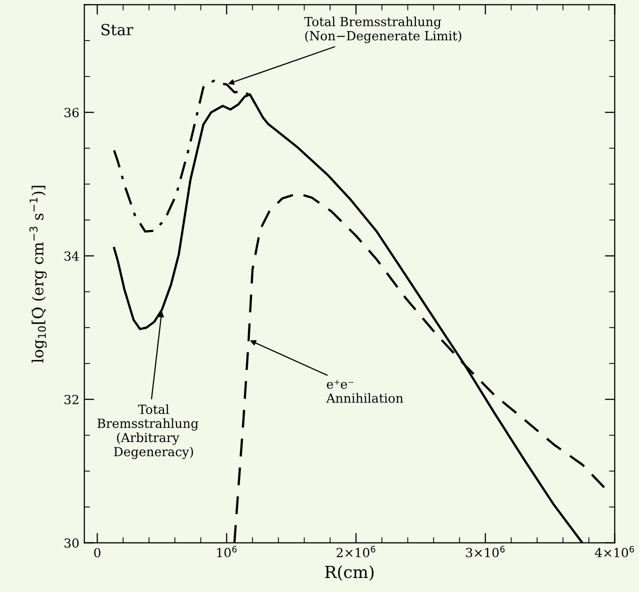  I want to click on annotation: e⁺e⁻ Annihilation, so click(365, 391).